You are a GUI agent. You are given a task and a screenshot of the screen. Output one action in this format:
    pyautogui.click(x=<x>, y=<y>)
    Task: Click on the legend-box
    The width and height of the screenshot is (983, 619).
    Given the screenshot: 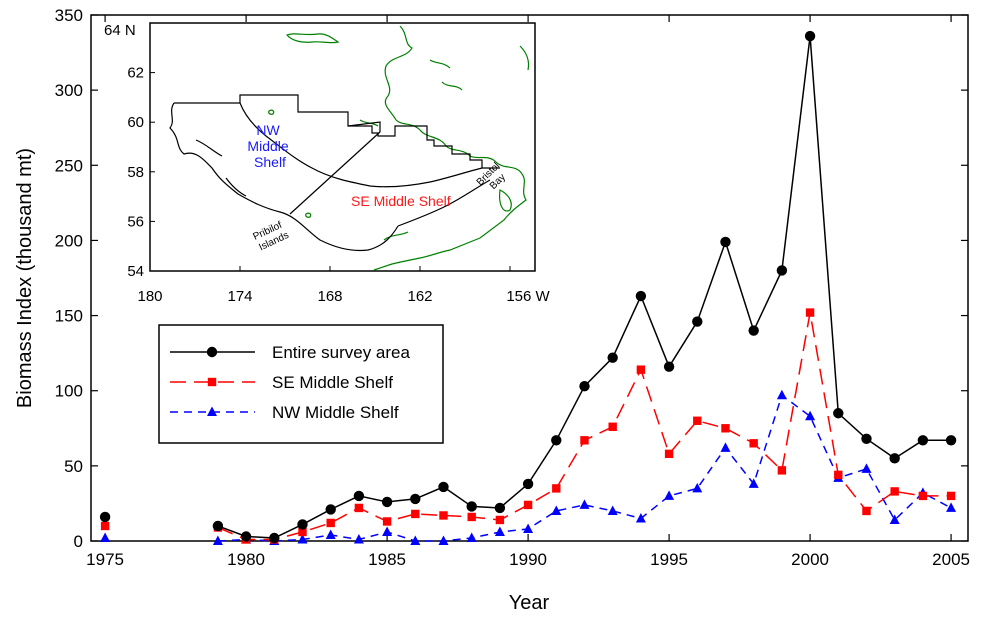 What is the action you would take?
    pyautogui.click(x=301, y=384)
    